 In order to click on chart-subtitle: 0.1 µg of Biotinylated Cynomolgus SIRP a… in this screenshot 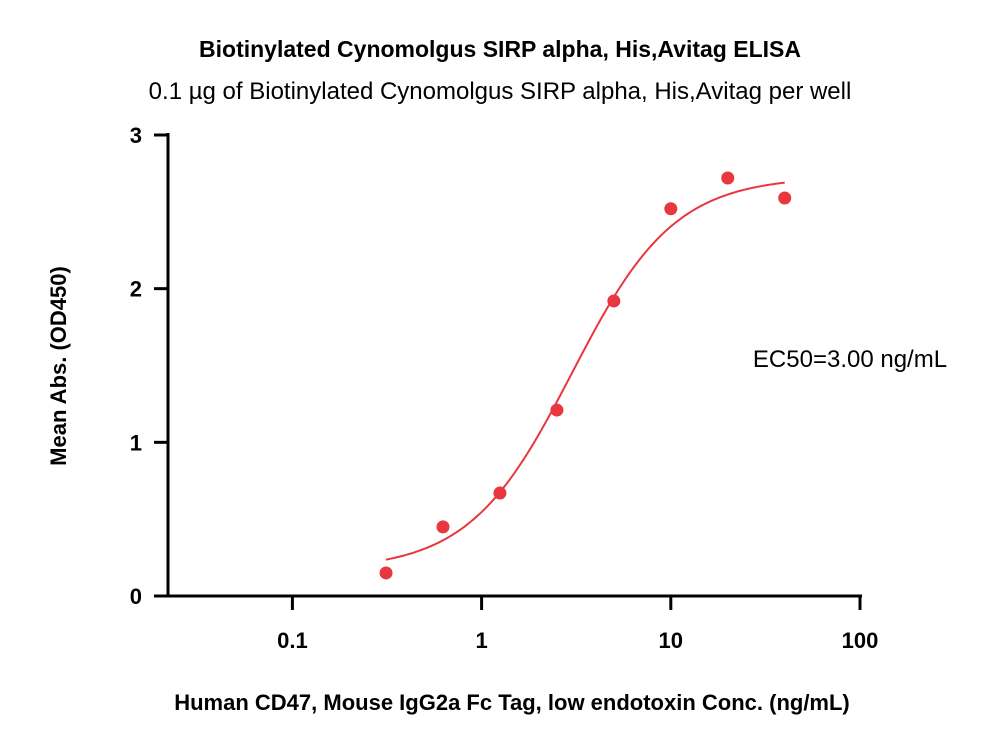, I will do `click(500, 91)`.